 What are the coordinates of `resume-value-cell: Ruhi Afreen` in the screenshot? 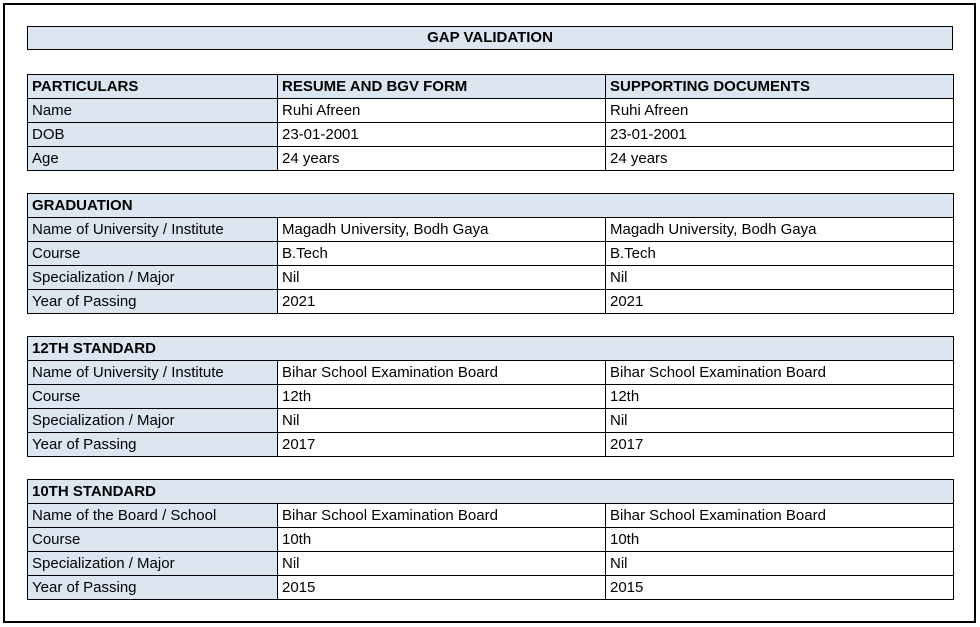 It's located at (441, 110).